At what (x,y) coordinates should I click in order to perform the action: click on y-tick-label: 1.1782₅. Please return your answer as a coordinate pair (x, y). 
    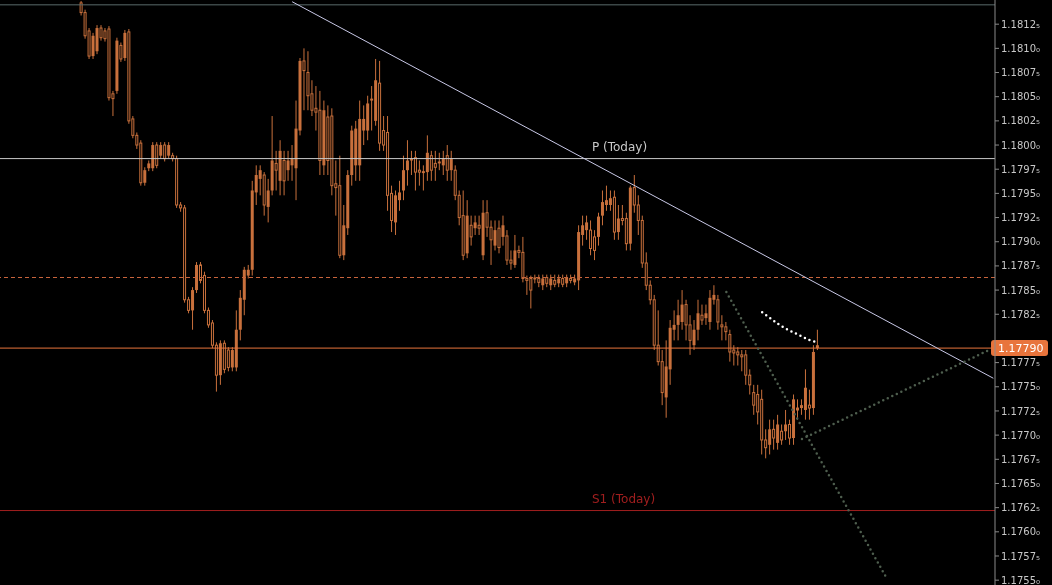
    Looking at the image, I should click on (1020, 314).